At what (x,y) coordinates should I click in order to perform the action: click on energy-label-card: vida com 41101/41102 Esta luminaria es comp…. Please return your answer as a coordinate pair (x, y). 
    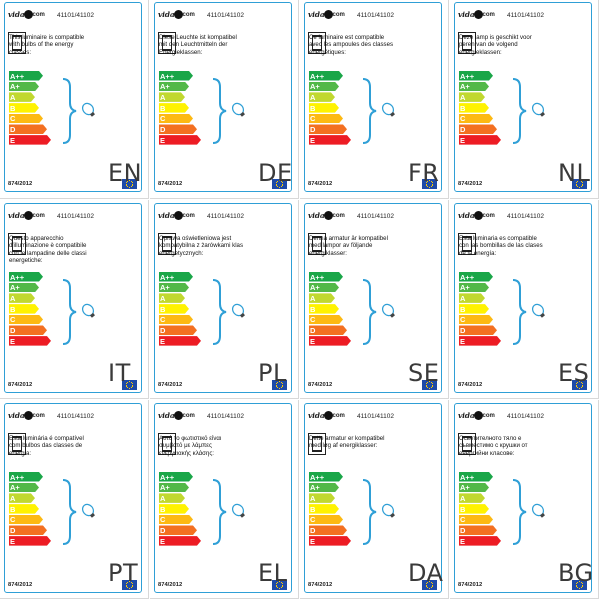
    Looking at the image, I should click on (523, 298).